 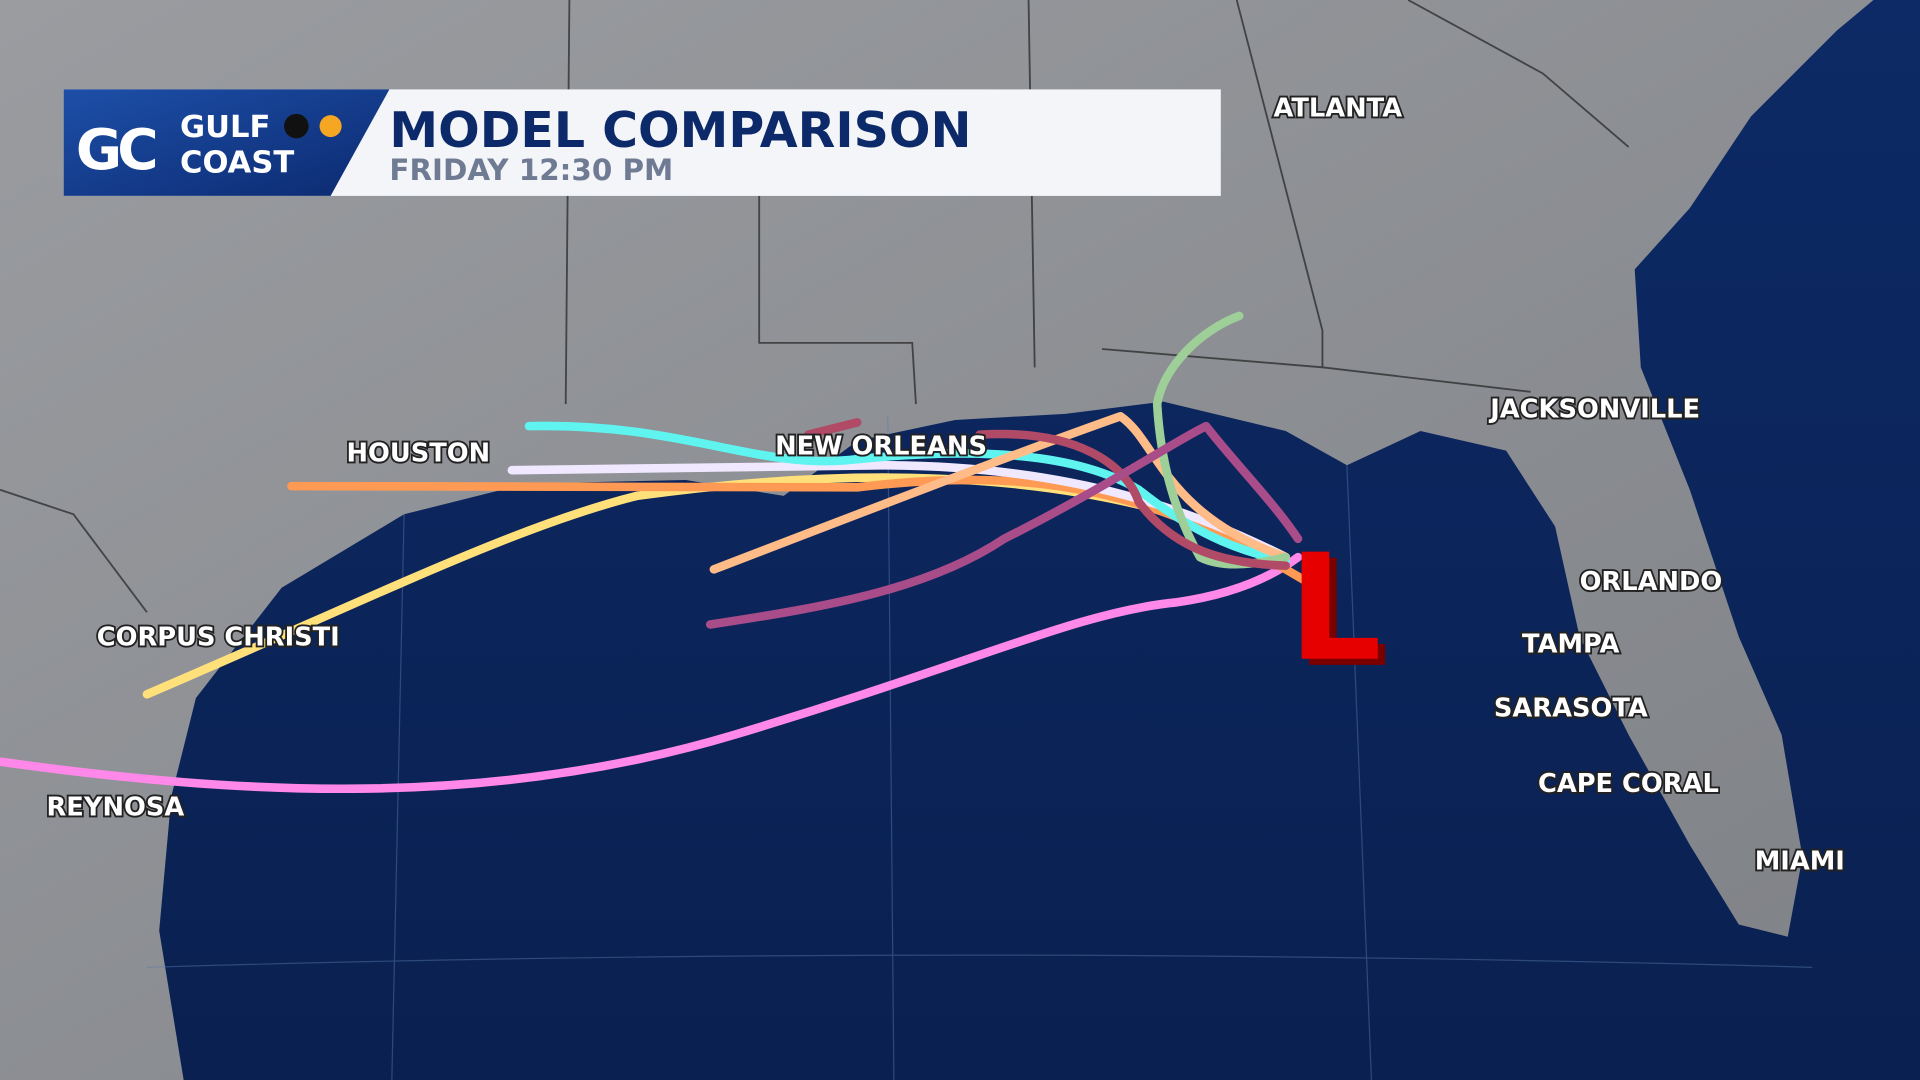 What do you see at coordinates (1628, 784) in the screenshot?
I see `city-label: CAPE CORAL` at bounding box center [1628, 784].